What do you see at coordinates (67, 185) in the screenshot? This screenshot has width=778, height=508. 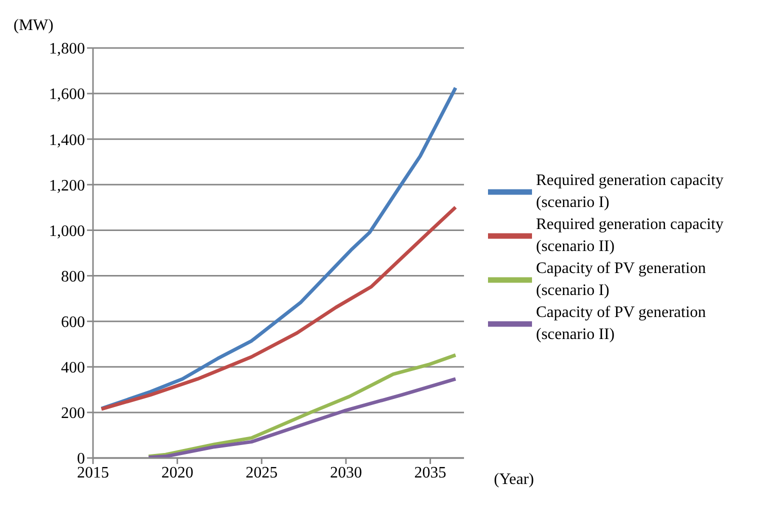 I see `y-tick-label: 1,200` at bounding box center [67, 185].